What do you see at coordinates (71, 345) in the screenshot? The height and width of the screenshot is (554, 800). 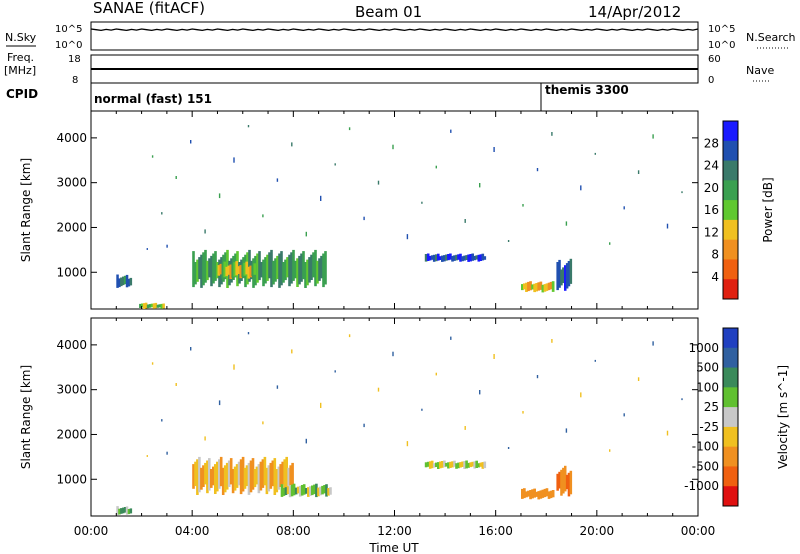 I see `y-tick-label: 4000` at bounding box center [71, 345].